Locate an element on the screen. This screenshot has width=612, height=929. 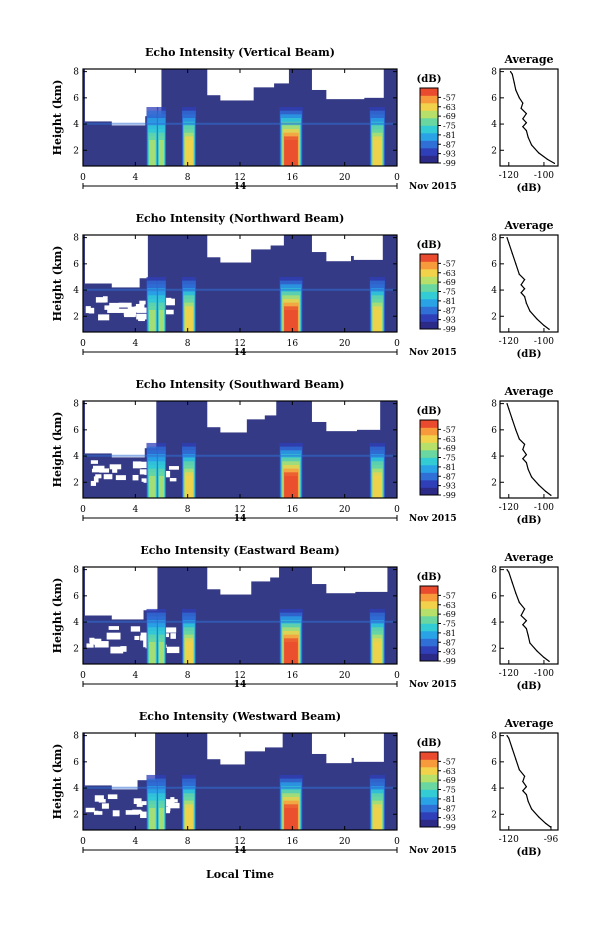
panel-title: Echo Intensity (Vertical Beam) is located at coordinates (240, 52).